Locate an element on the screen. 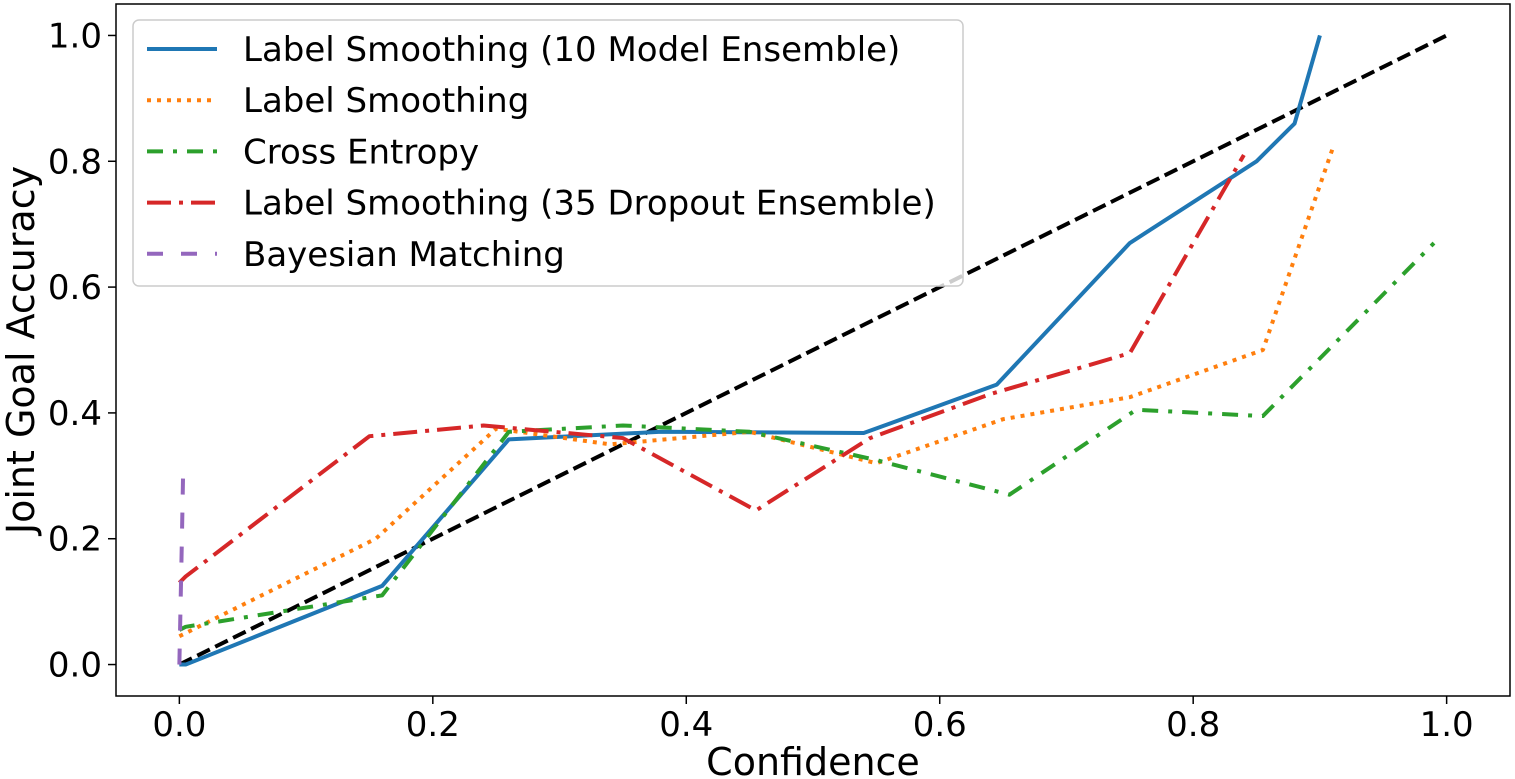 The height and width of the screenshot is (779, 1515). y-tick-label: 0.6 is located at coordinates (75, 288).